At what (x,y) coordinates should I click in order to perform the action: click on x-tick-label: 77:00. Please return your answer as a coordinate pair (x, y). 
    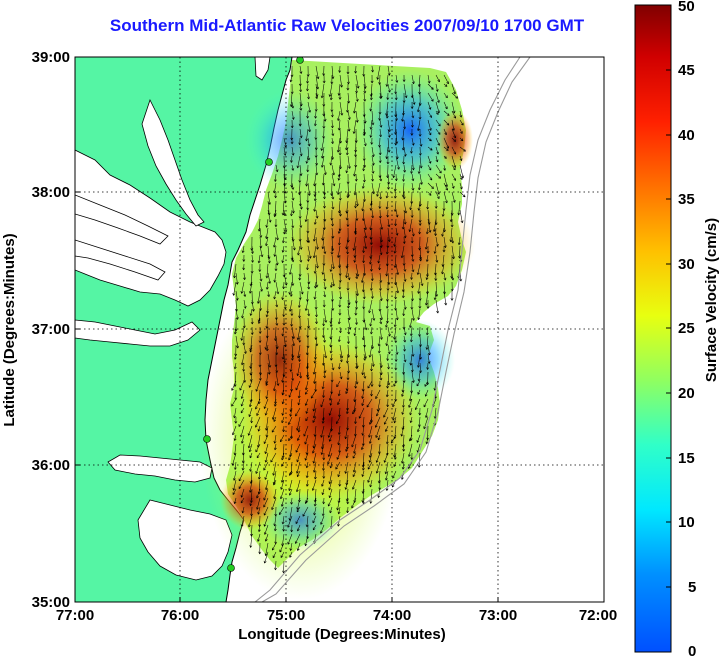
    Looking at the image, I should click on (75, 615).